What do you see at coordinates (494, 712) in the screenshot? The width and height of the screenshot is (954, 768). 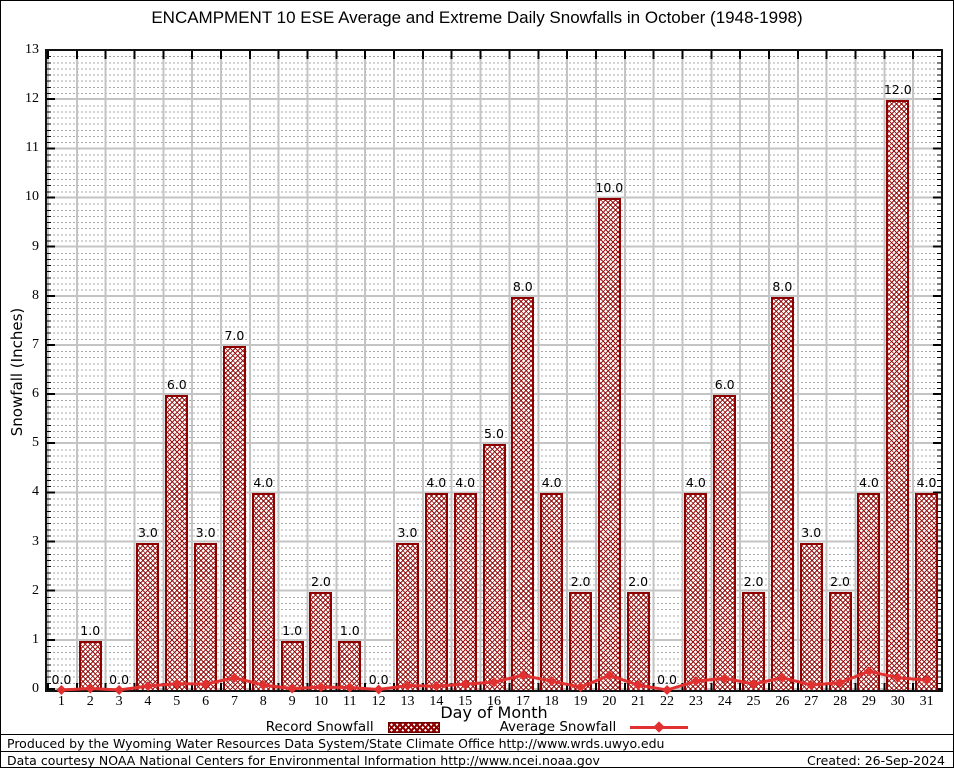 I see `x-axis-label: Day of Month` at bounding box center [494, 712].